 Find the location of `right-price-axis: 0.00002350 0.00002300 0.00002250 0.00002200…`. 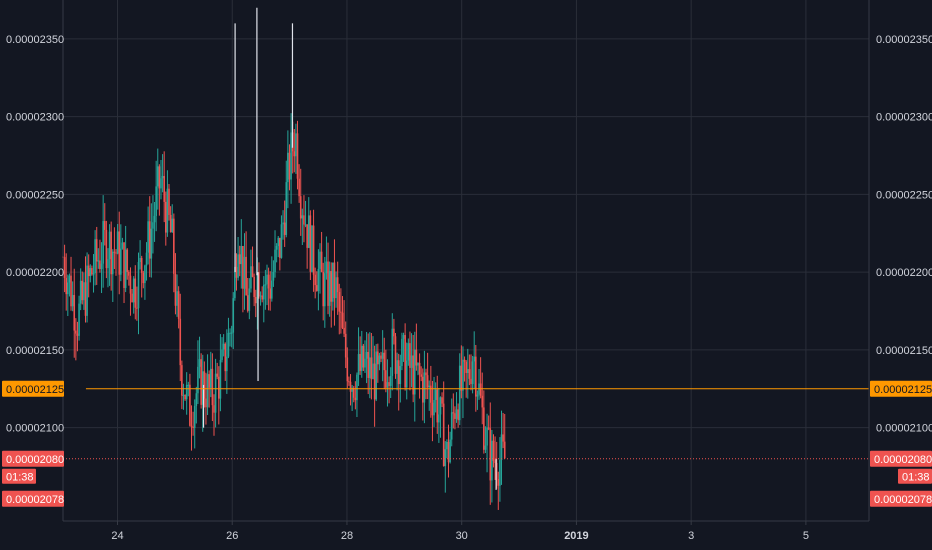

right-price-axis: 0.00002350 0.00002300 0.00002250 0.00002200… is located at coordinates (904, 234).